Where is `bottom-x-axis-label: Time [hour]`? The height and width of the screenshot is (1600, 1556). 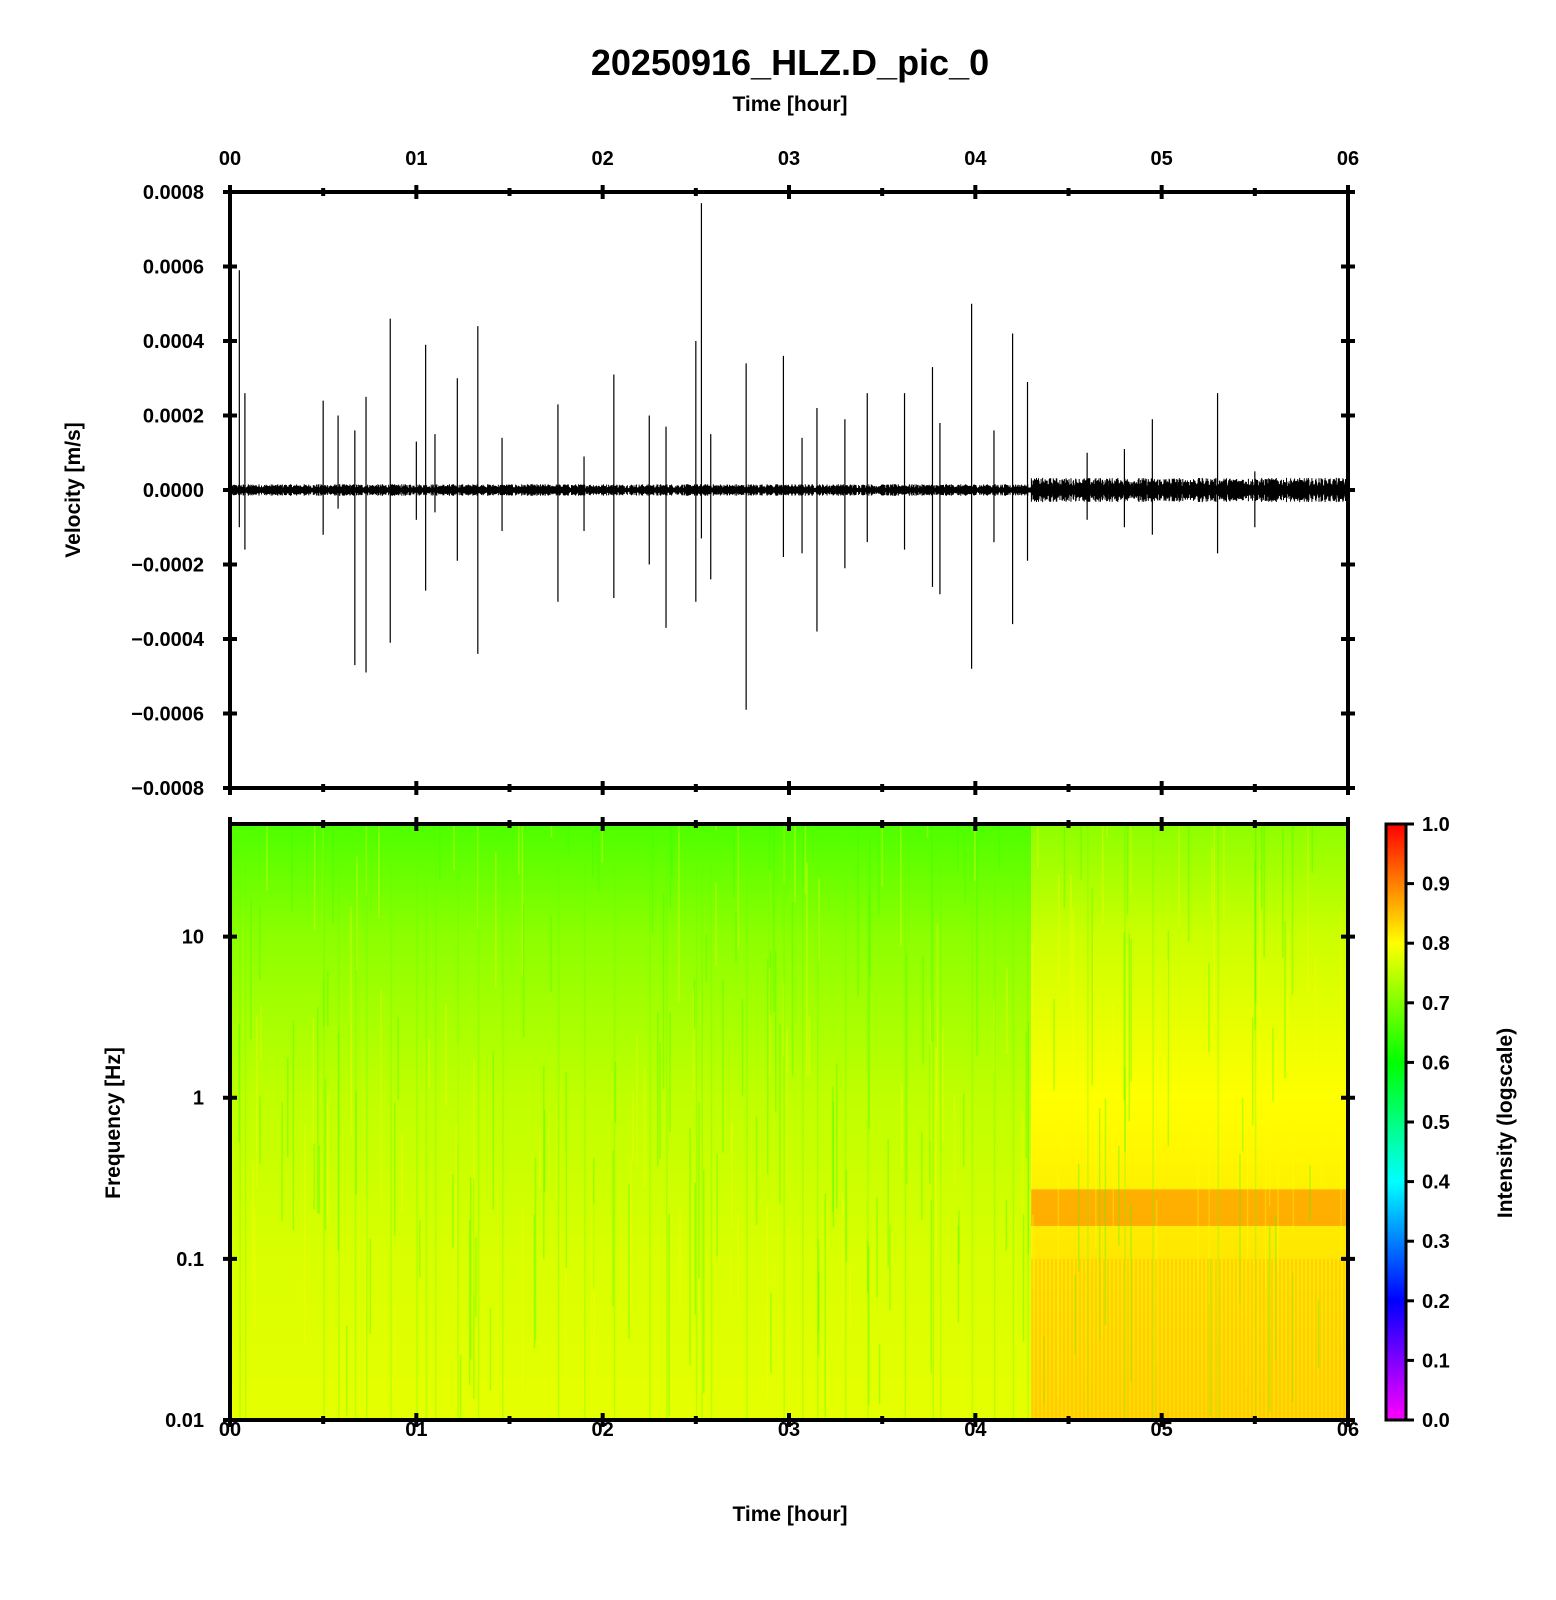
bottom-x-axis-label: Time [hour] is located at coordinates (789, 1514).